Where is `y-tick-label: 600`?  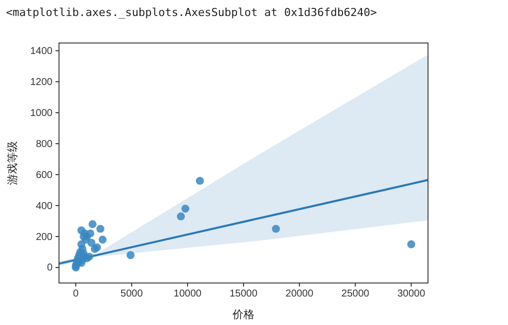 y-tick-label: 600 is located at coordinates (44, 175).